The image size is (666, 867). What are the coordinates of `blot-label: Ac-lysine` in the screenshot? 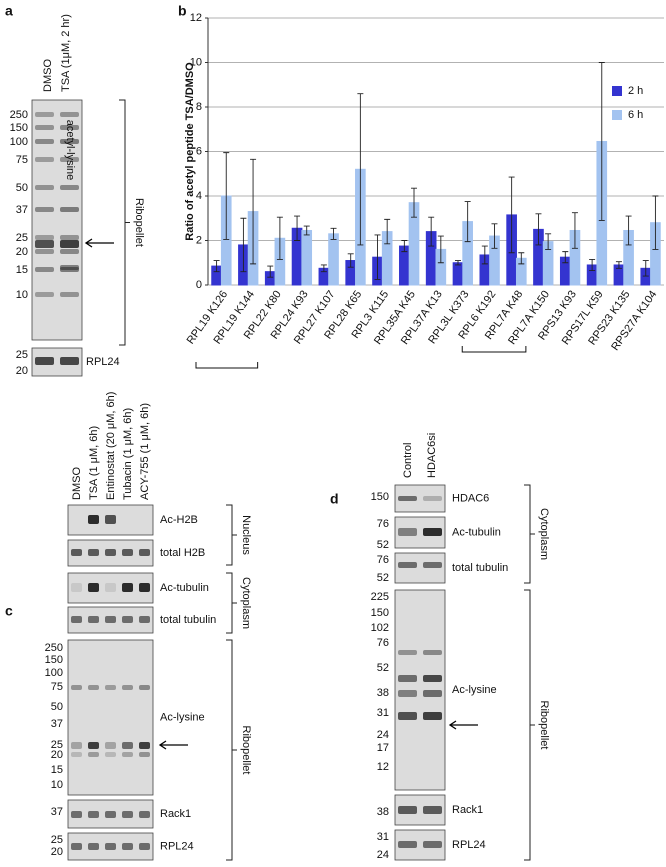 It's located at (182, 717).